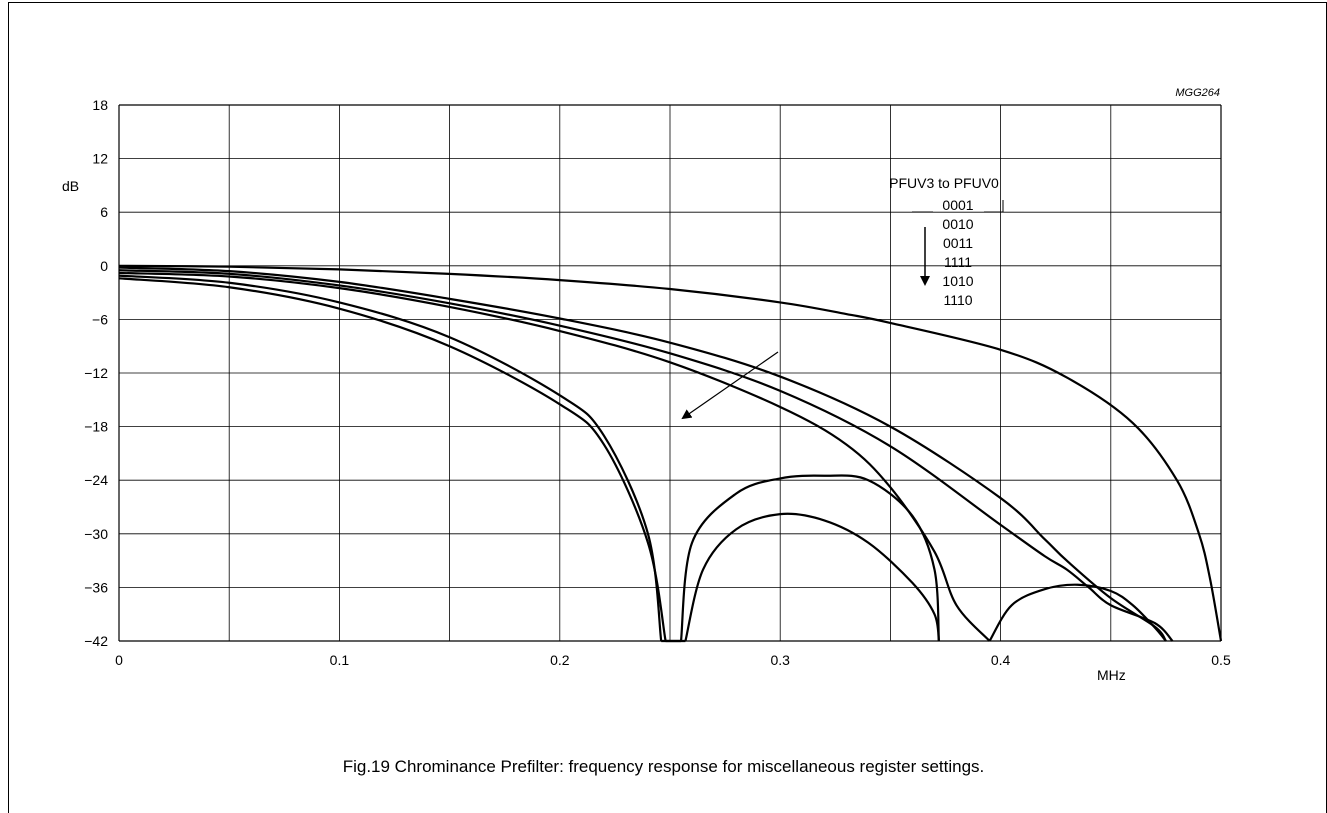 This screenshot has width=1327, height=813. I want to click on y-tick-label: −30, so click(96, 534).